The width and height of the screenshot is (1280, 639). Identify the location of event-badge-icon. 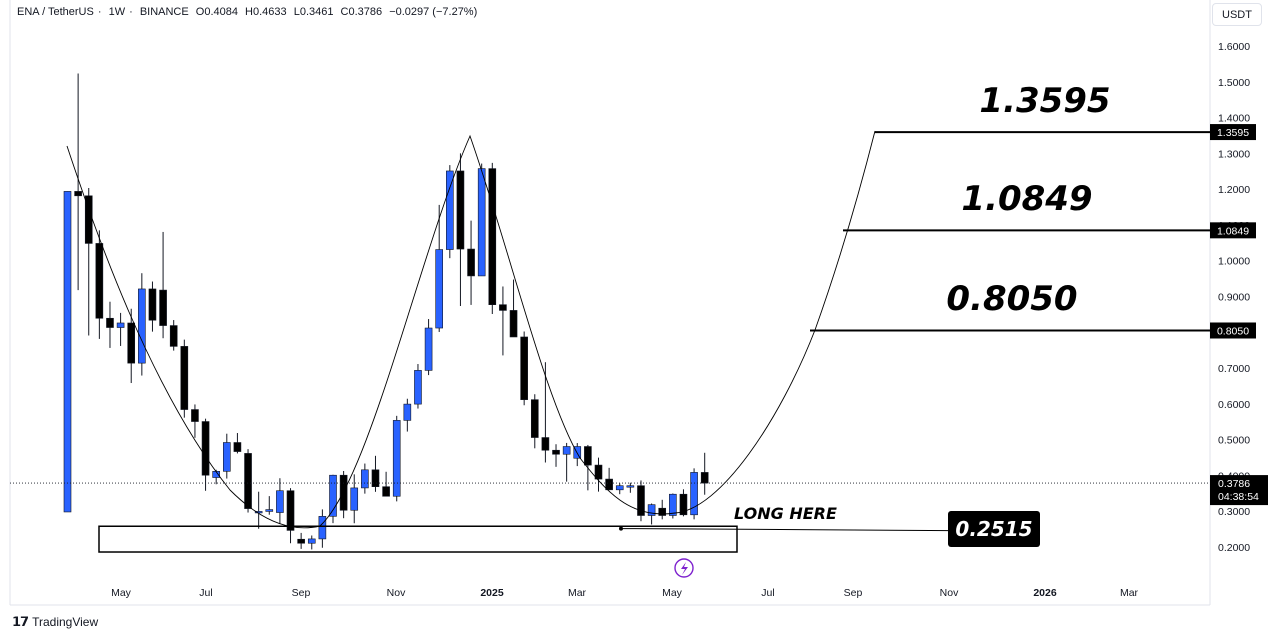
(684, 568).